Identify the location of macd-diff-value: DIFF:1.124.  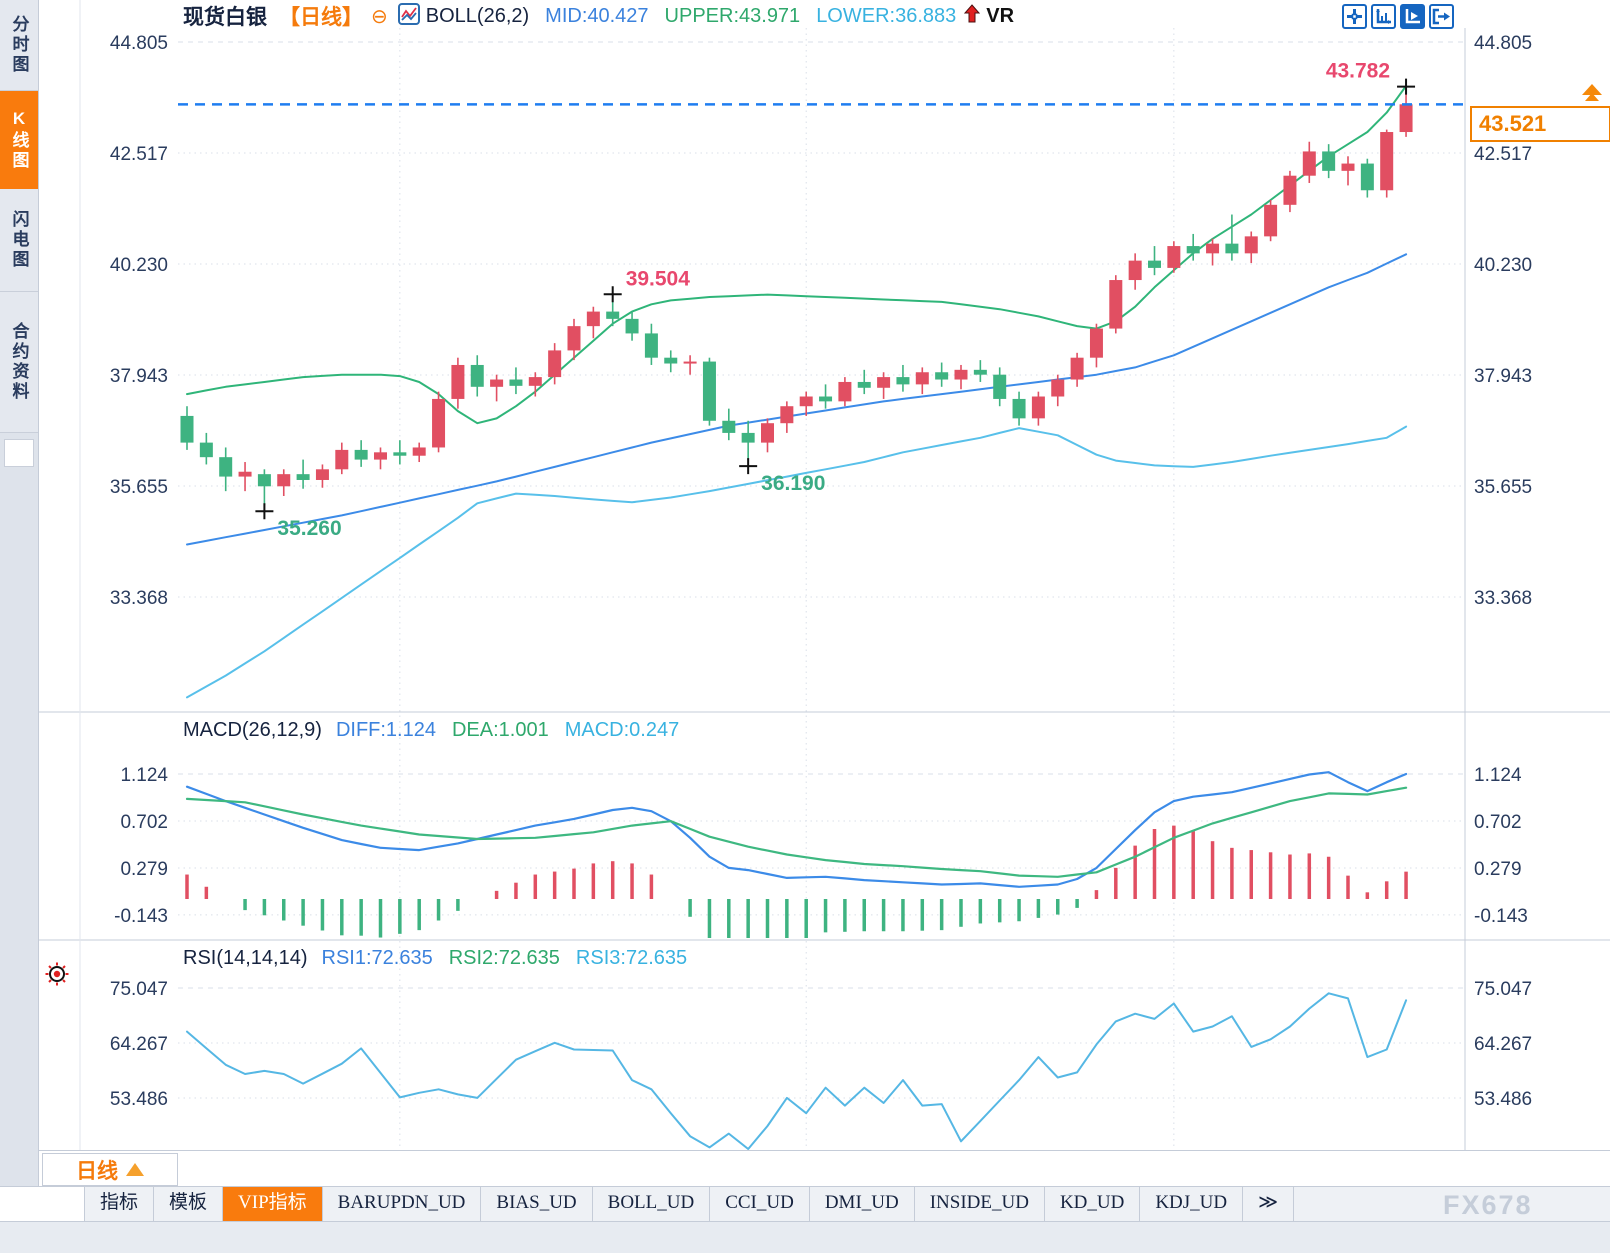
(385, 729).